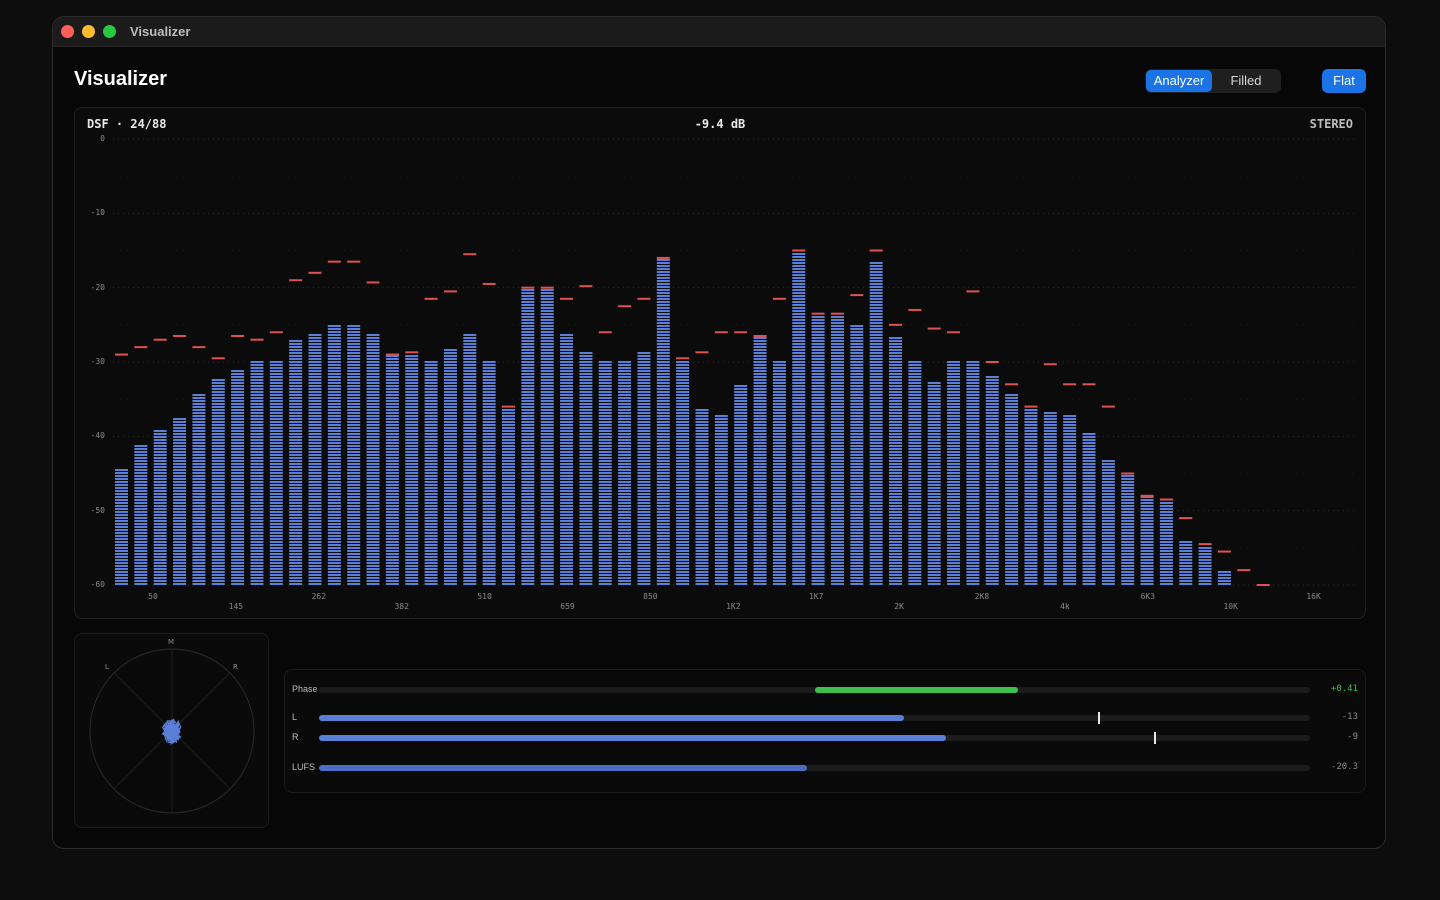 This screenshot has width=1440, height=900. Describe the element at coordinates (1344, 81) in the screenshot. I see `flat-button: Flat` at that location.